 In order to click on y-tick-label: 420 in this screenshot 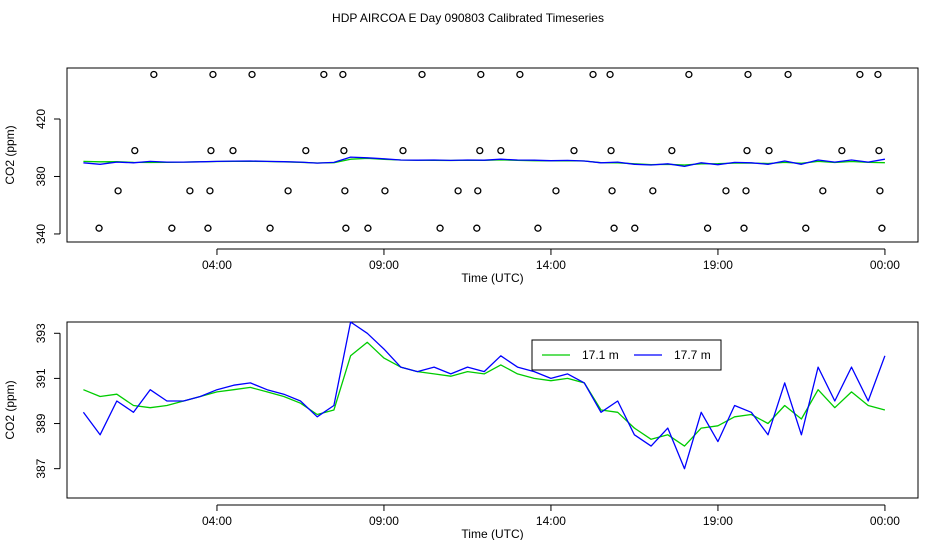, I will do `click(41, 119)`.